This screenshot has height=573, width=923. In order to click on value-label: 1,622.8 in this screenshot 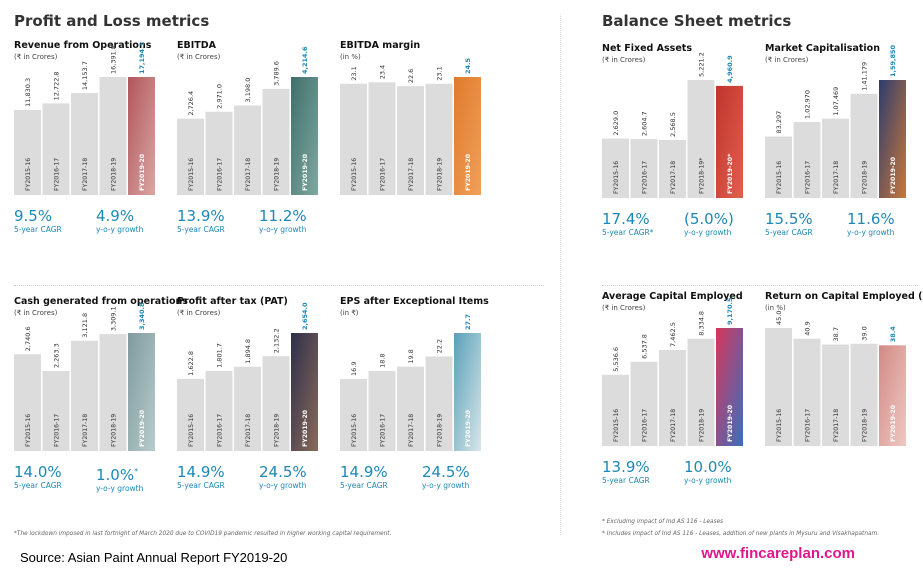, I will do `click(191, 363)`.